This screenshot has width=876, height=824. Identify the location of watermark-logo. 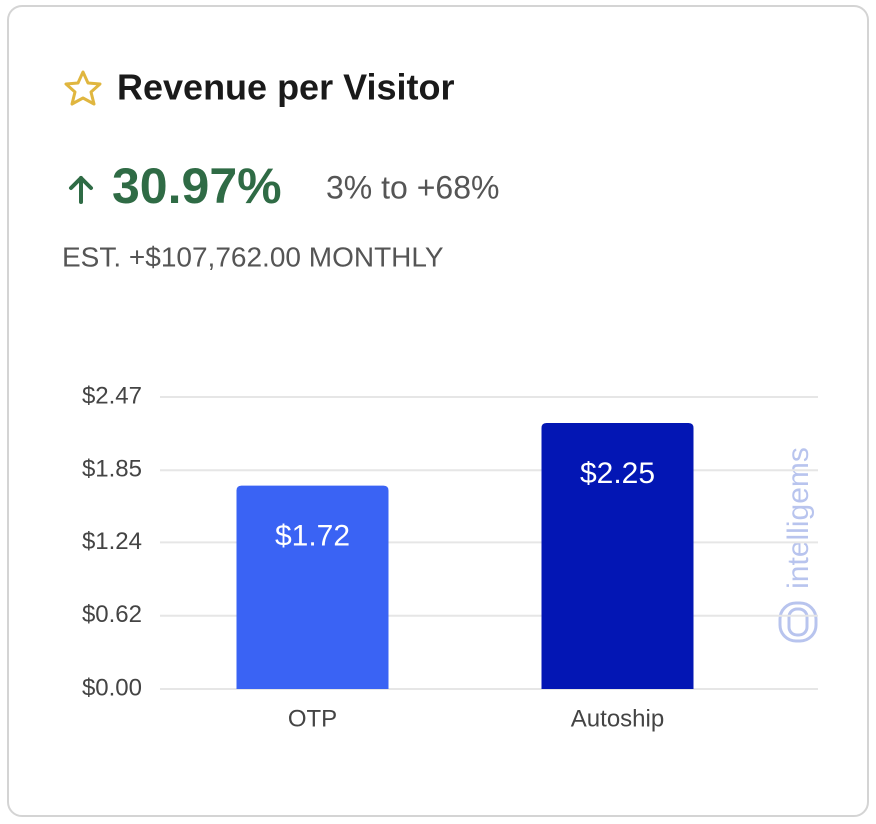
(798, 622).